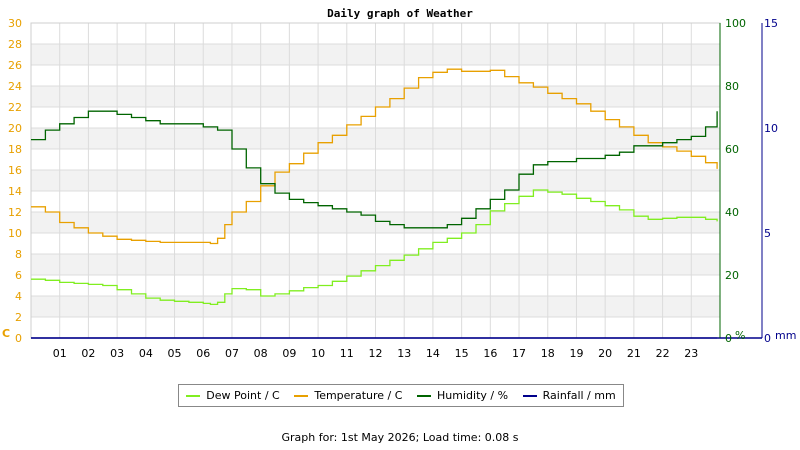  Describe the element at coordinates (519, 353) in the screenshot. I see `x-tick-label: 17` at that location.